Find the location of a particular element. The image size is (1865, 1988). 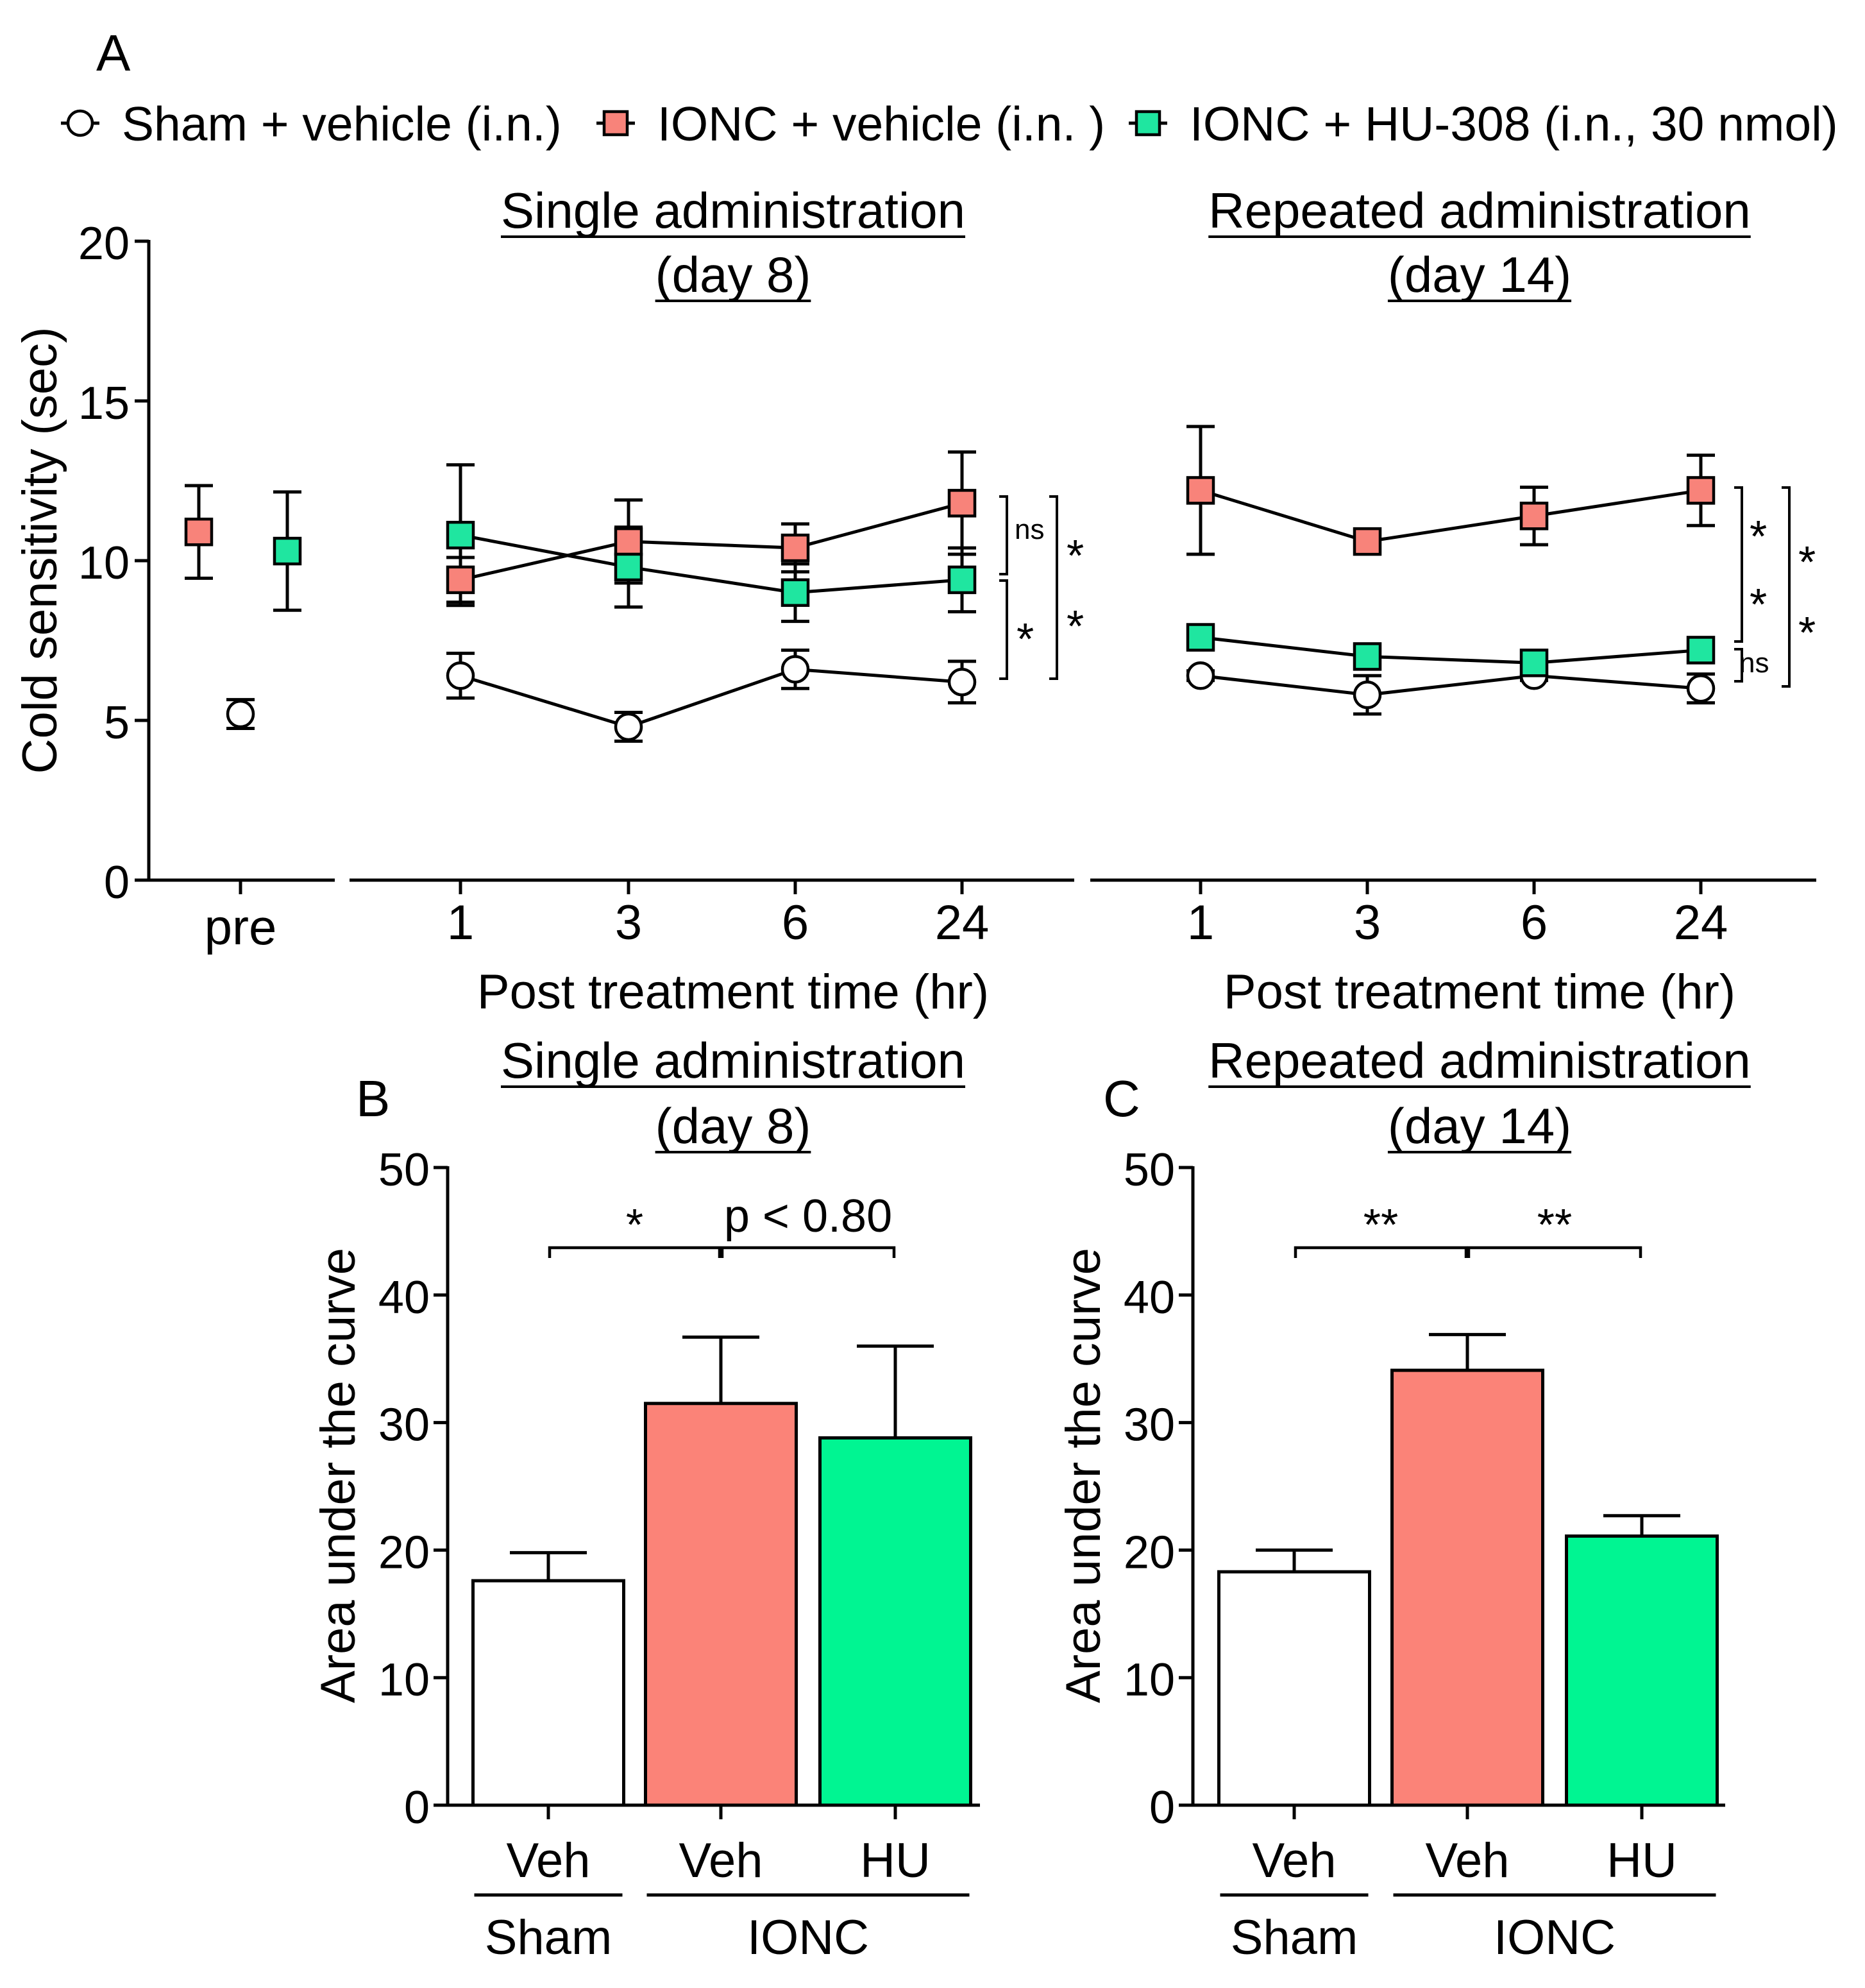

x-tick-label-repeated: 24 is located at coordinates (1701, 923).